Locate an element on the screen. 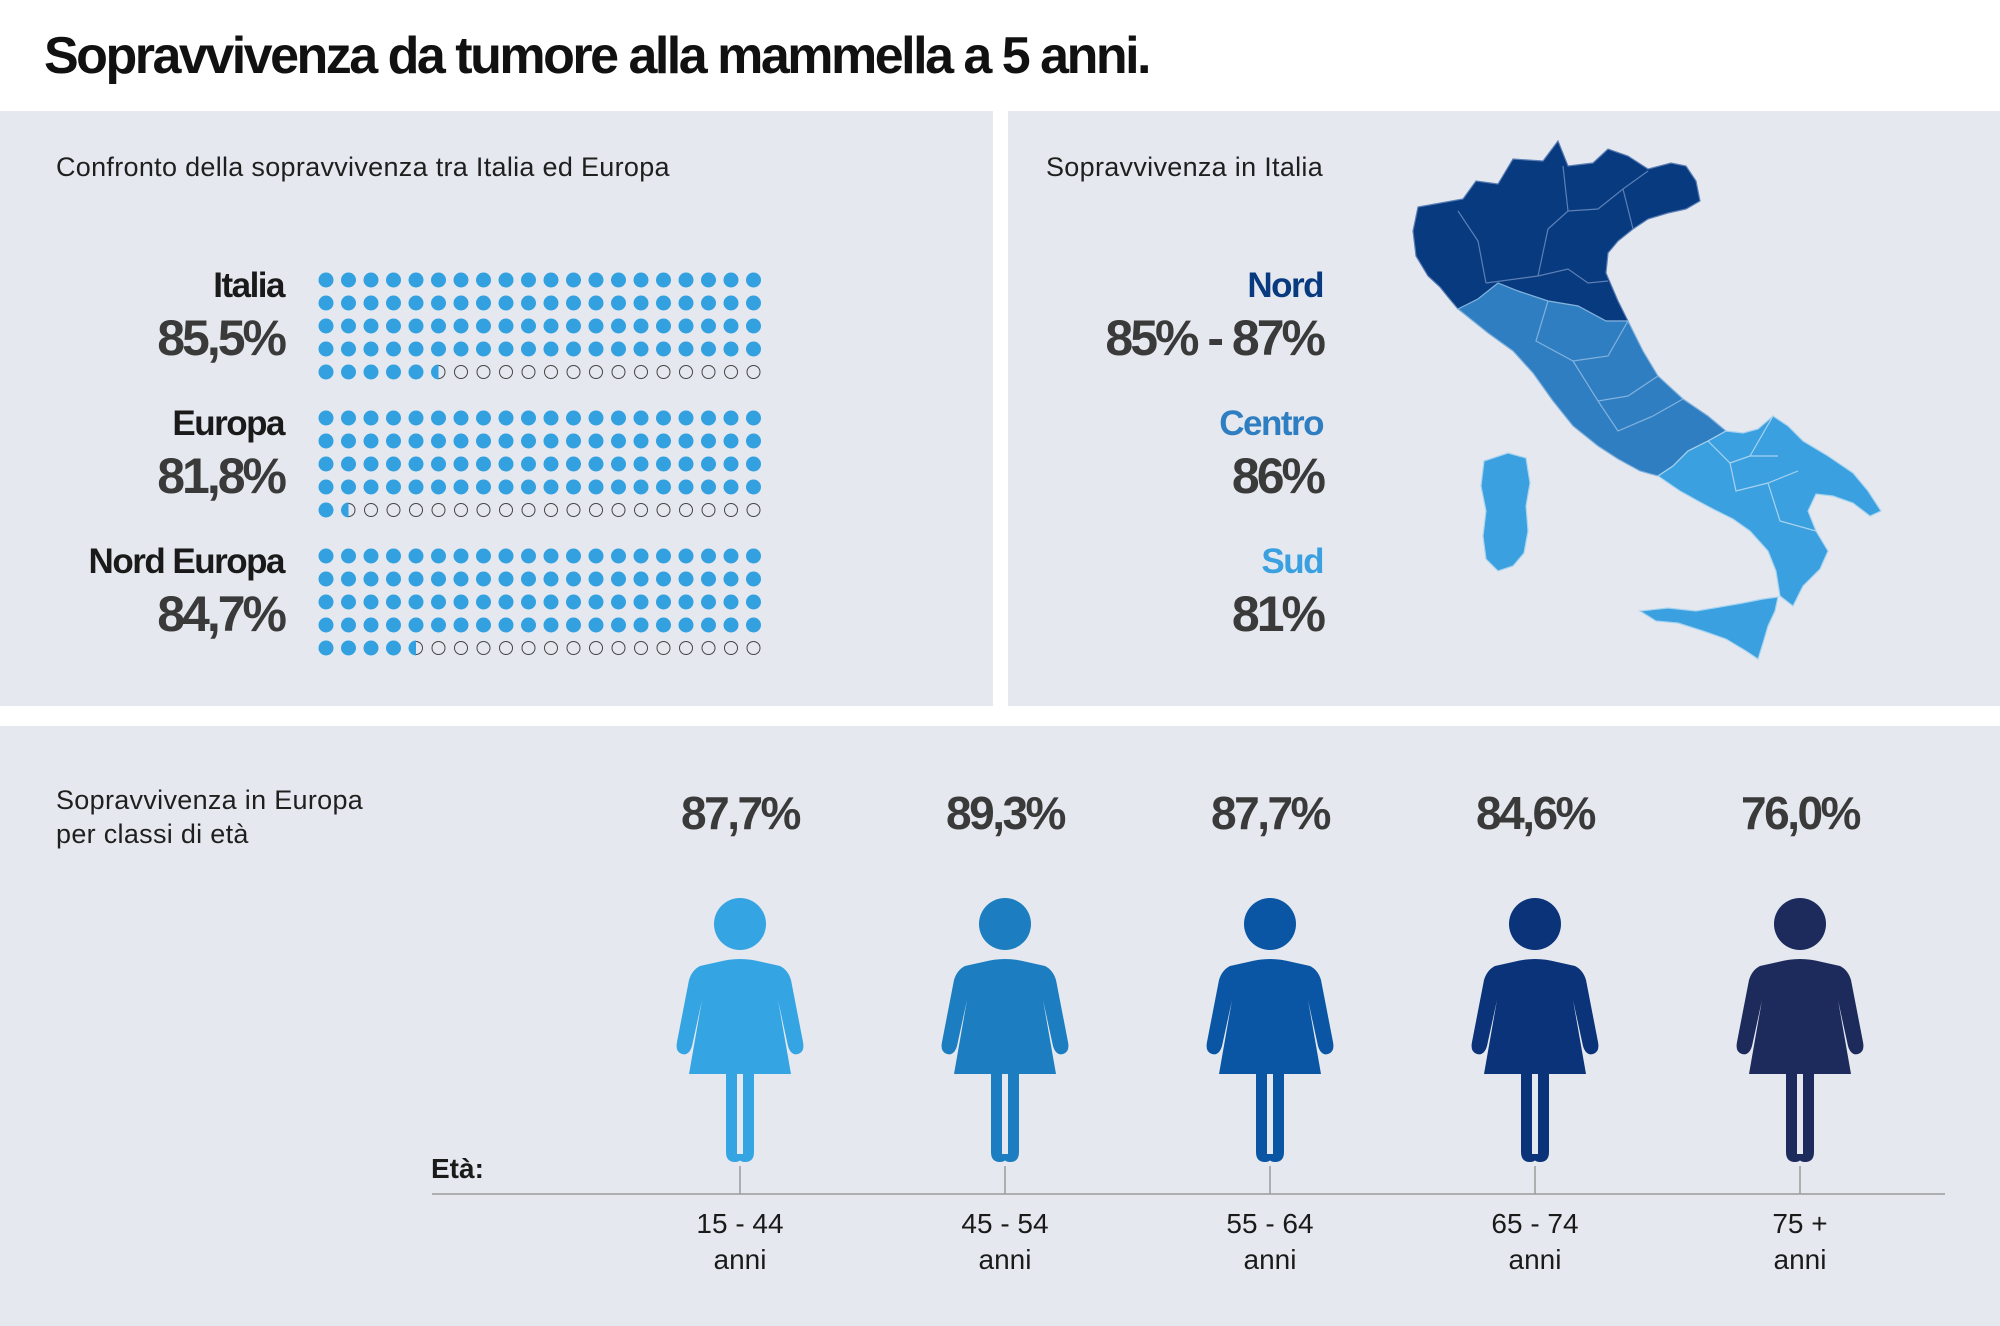 This screenshot has height=1326, width=2000. age-value-2: 89,3% is located at coordinates (1006, 813).